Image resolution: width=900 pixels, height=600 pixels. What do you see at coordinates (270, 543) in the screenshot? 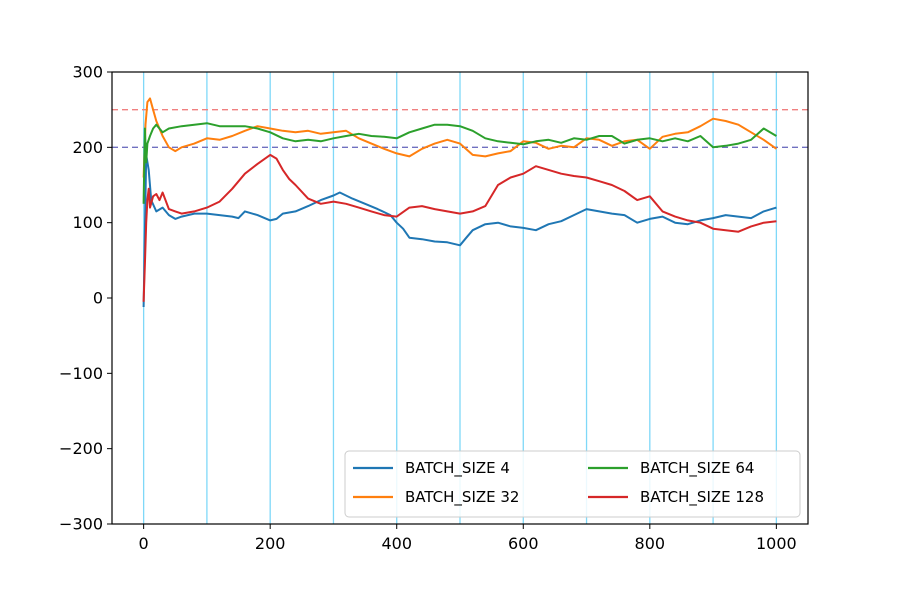
I see `x-tick-label: 200` at bounding box center [270, 543].